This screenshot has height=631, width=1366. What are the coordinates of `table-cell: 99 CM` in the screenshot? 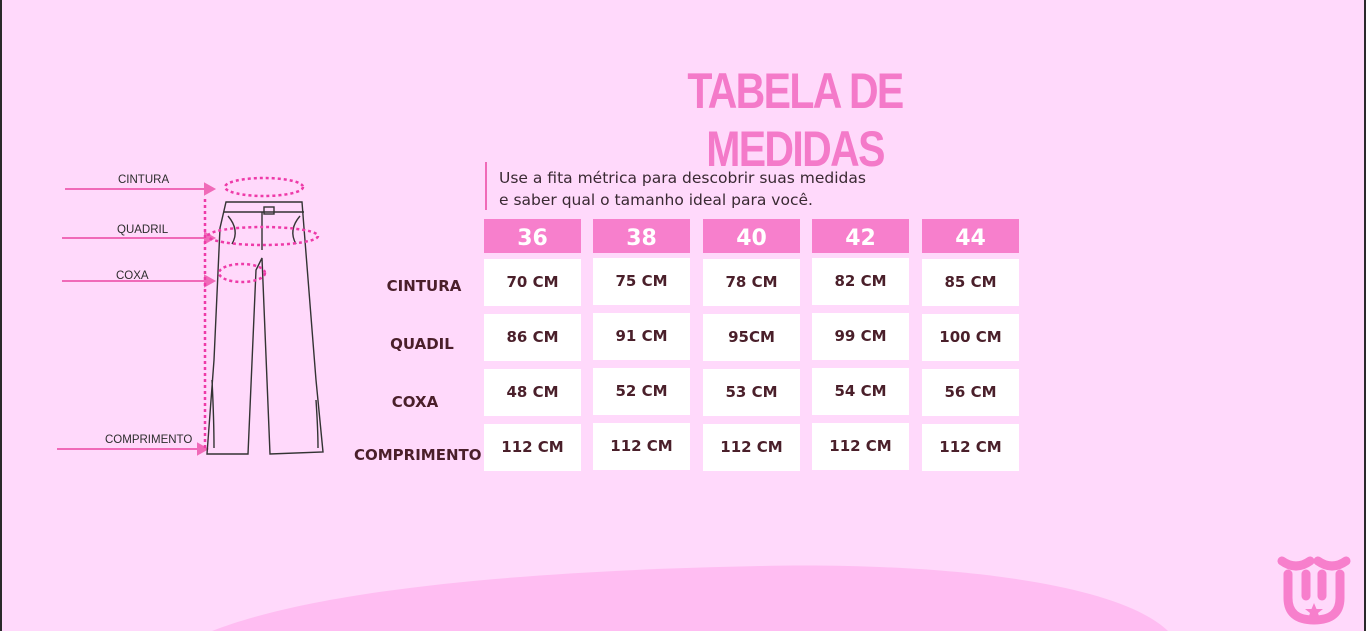 It's located at (860, 336).